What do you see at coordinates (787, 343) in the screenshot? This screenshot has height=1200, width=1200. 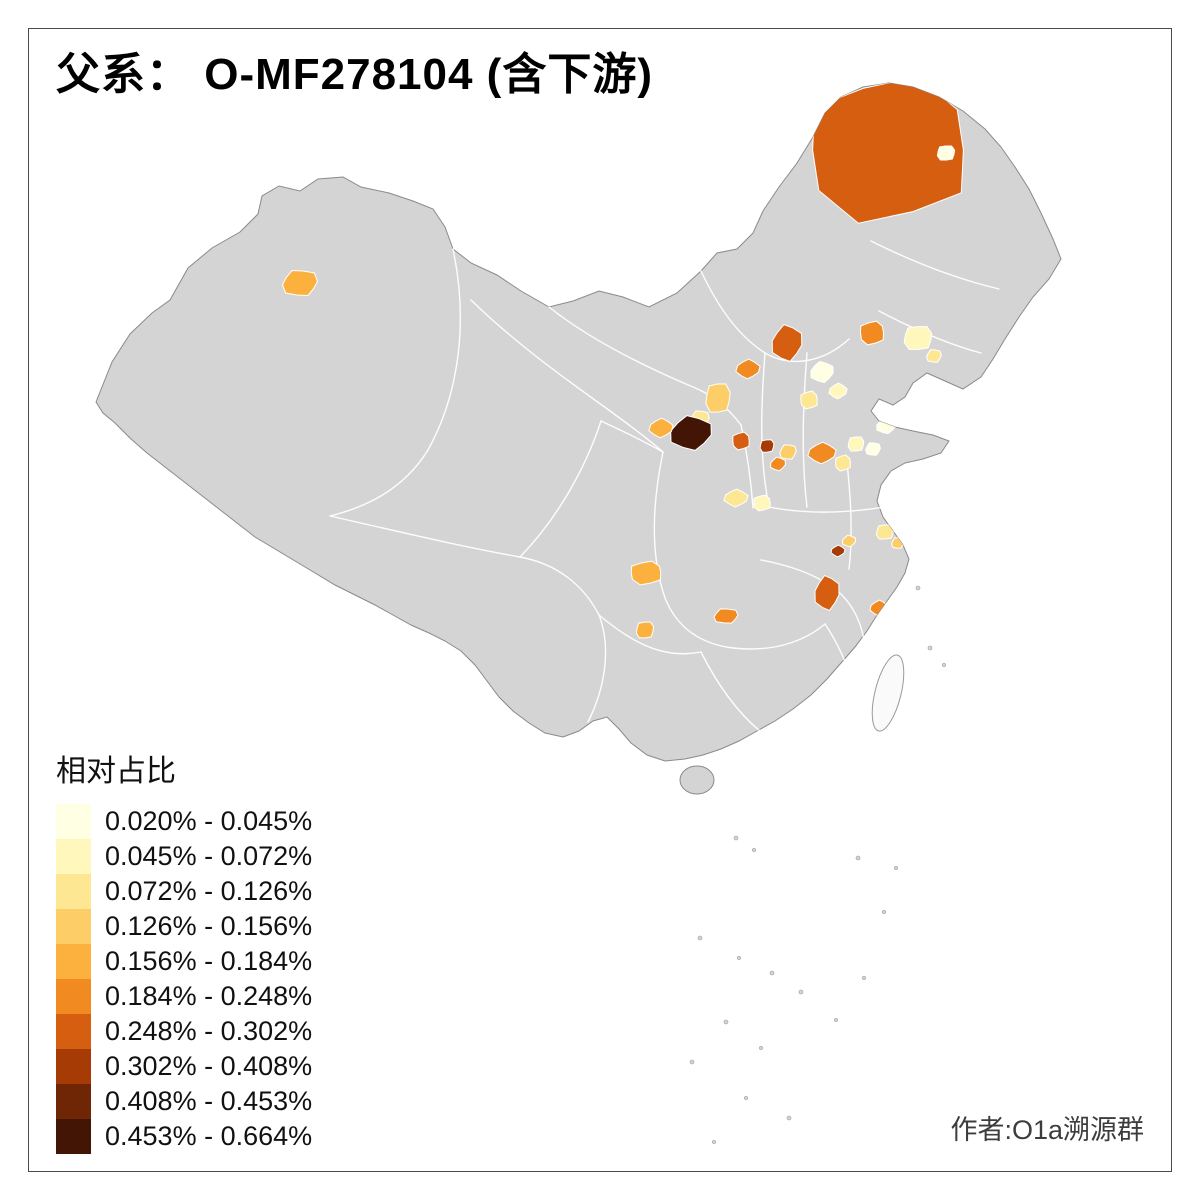 I see `region-beijing` at bounding box center [787, 343].